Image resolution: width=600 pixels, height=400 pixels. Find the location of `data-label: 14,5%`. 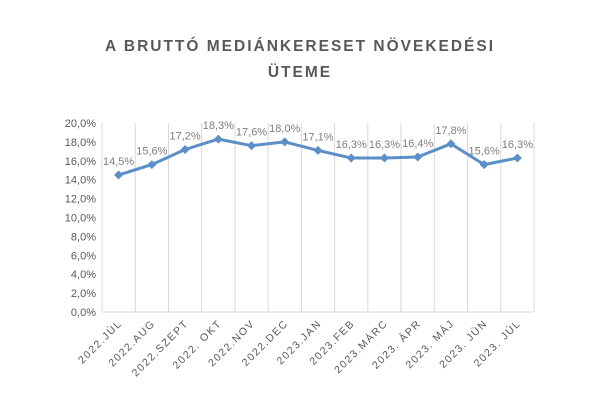

data-label: 14,5% is located at coordinates (118, 162).